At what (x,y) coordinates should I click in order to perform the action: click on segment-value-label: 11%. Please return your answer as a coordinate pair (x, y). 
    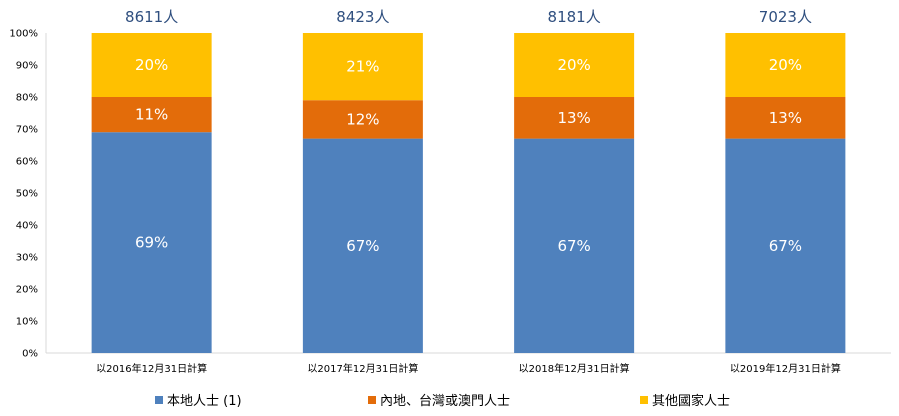
    Looking at the image, I should click on (151, 115).